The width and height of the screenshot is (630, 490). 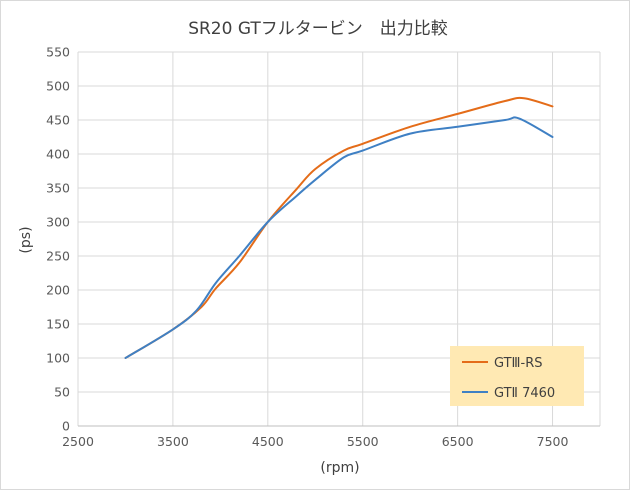 I want to click on y-tick-label: 0, so click(x=66, y=426).